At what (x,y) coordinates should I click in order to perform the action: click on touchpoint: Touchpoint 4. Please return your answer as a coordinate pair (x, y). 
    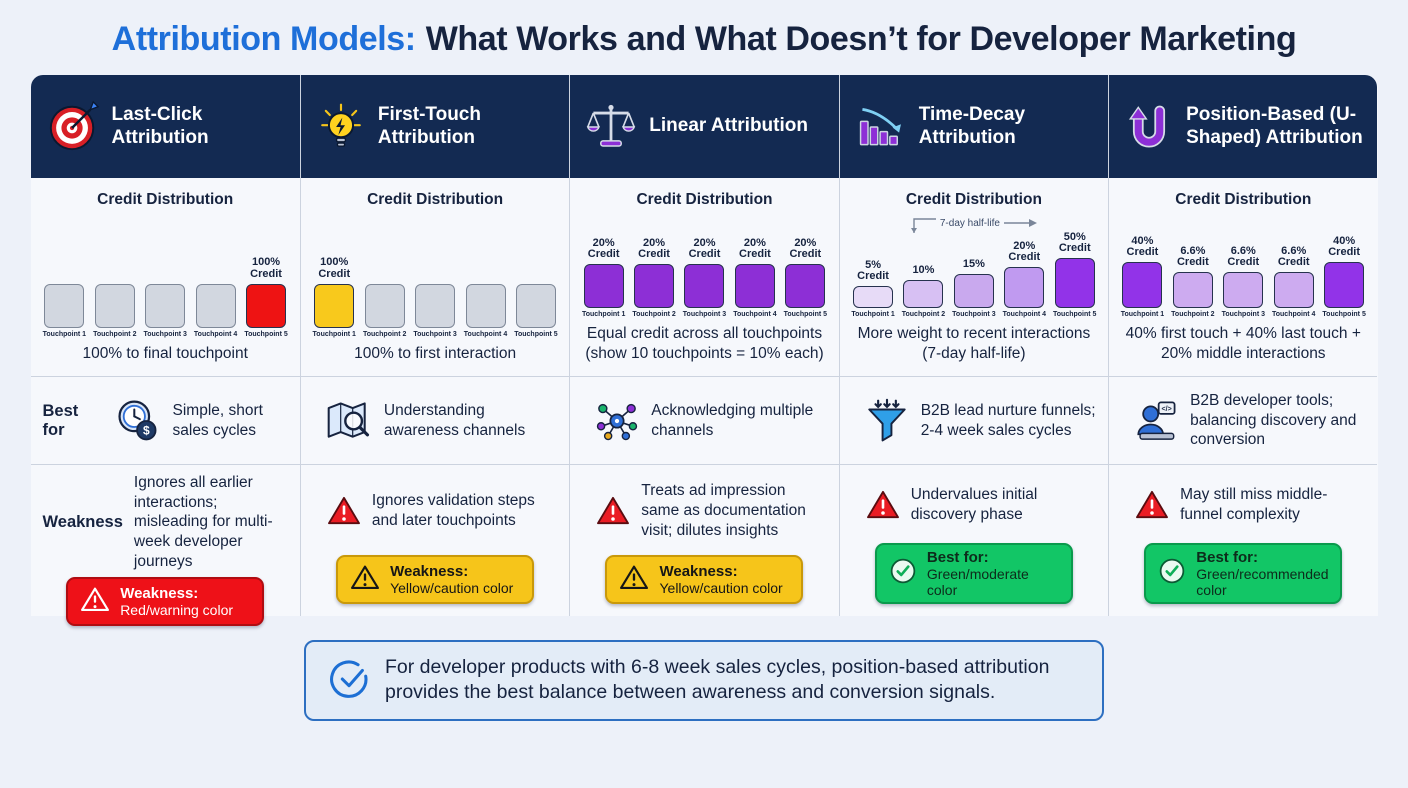
    Looking at the image, I should click on (485, 309).